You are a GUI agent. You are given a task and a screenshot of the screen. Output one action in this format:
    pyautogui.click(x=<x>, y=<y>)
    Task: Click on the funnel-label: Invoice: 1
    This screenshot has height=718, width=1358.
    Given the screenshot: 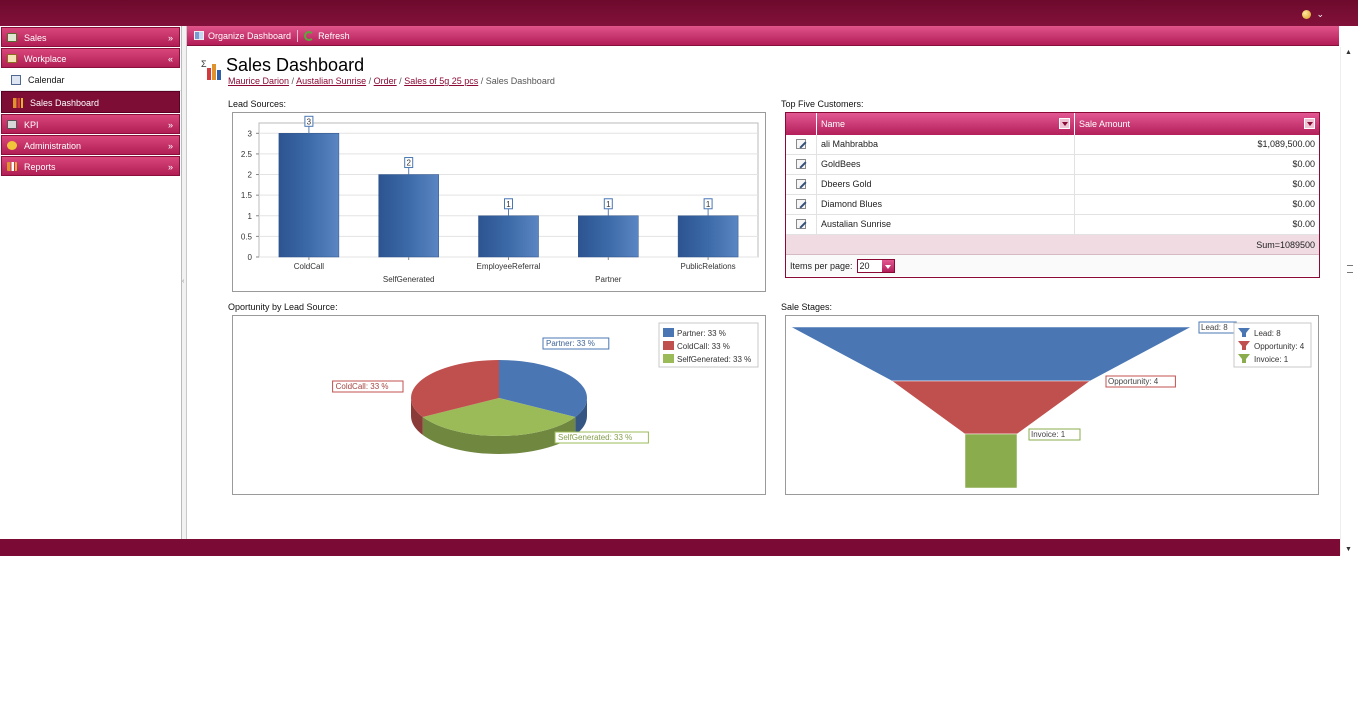 What is the action you would take?
    pyautogui.click(x=1048, y=434)
    